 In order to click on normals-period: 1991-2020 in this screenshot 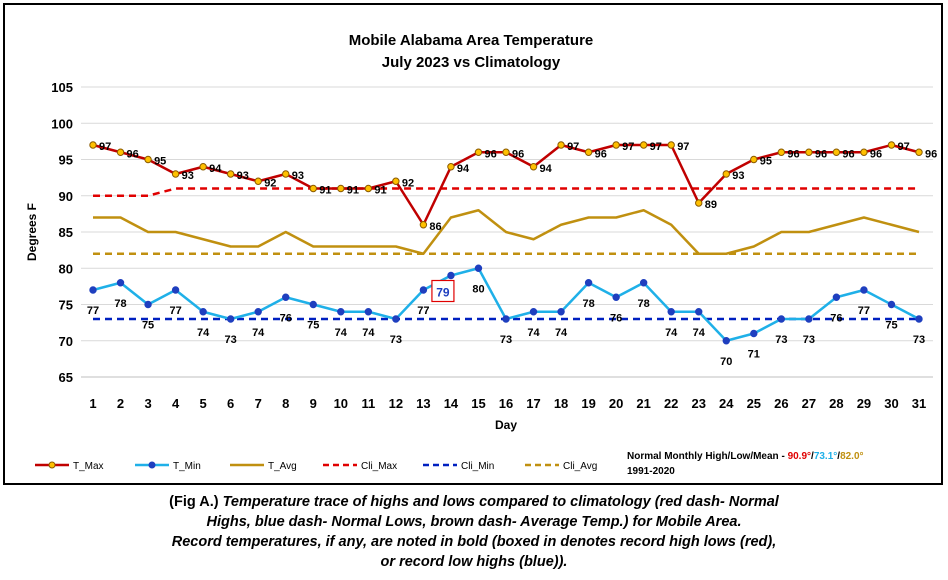, I will do `click(651, 471)`.